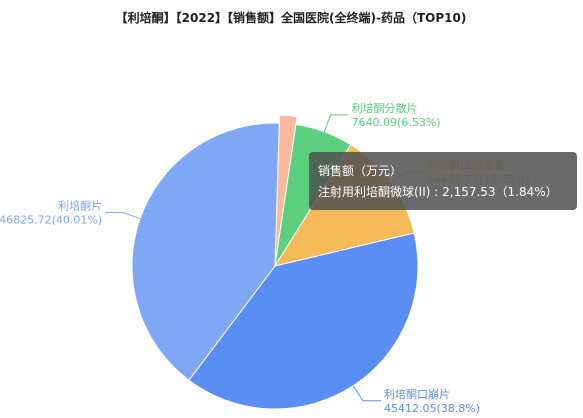 The width and height of the screenshot is (583, 418). What do you see at coordinates (80, 206) in the screenshot?
I see `slice-label: 利培酮片` at bounding box center [80, 206].